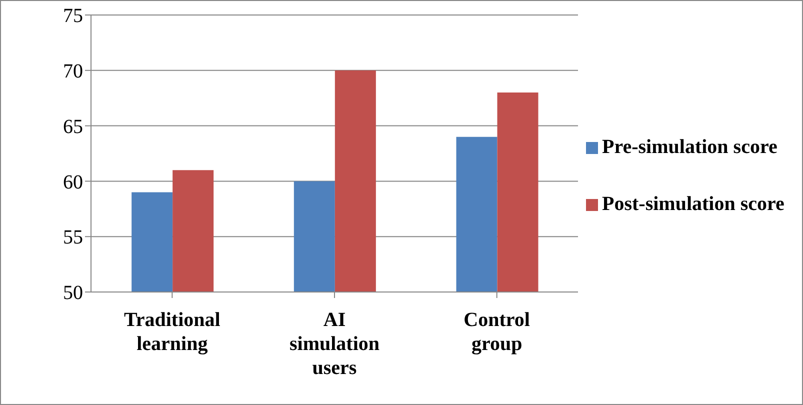  What do you see at coordinates (73, 127) in the screenshot?
I see `y-tick-label: 65` at bounding box center [73, 127].